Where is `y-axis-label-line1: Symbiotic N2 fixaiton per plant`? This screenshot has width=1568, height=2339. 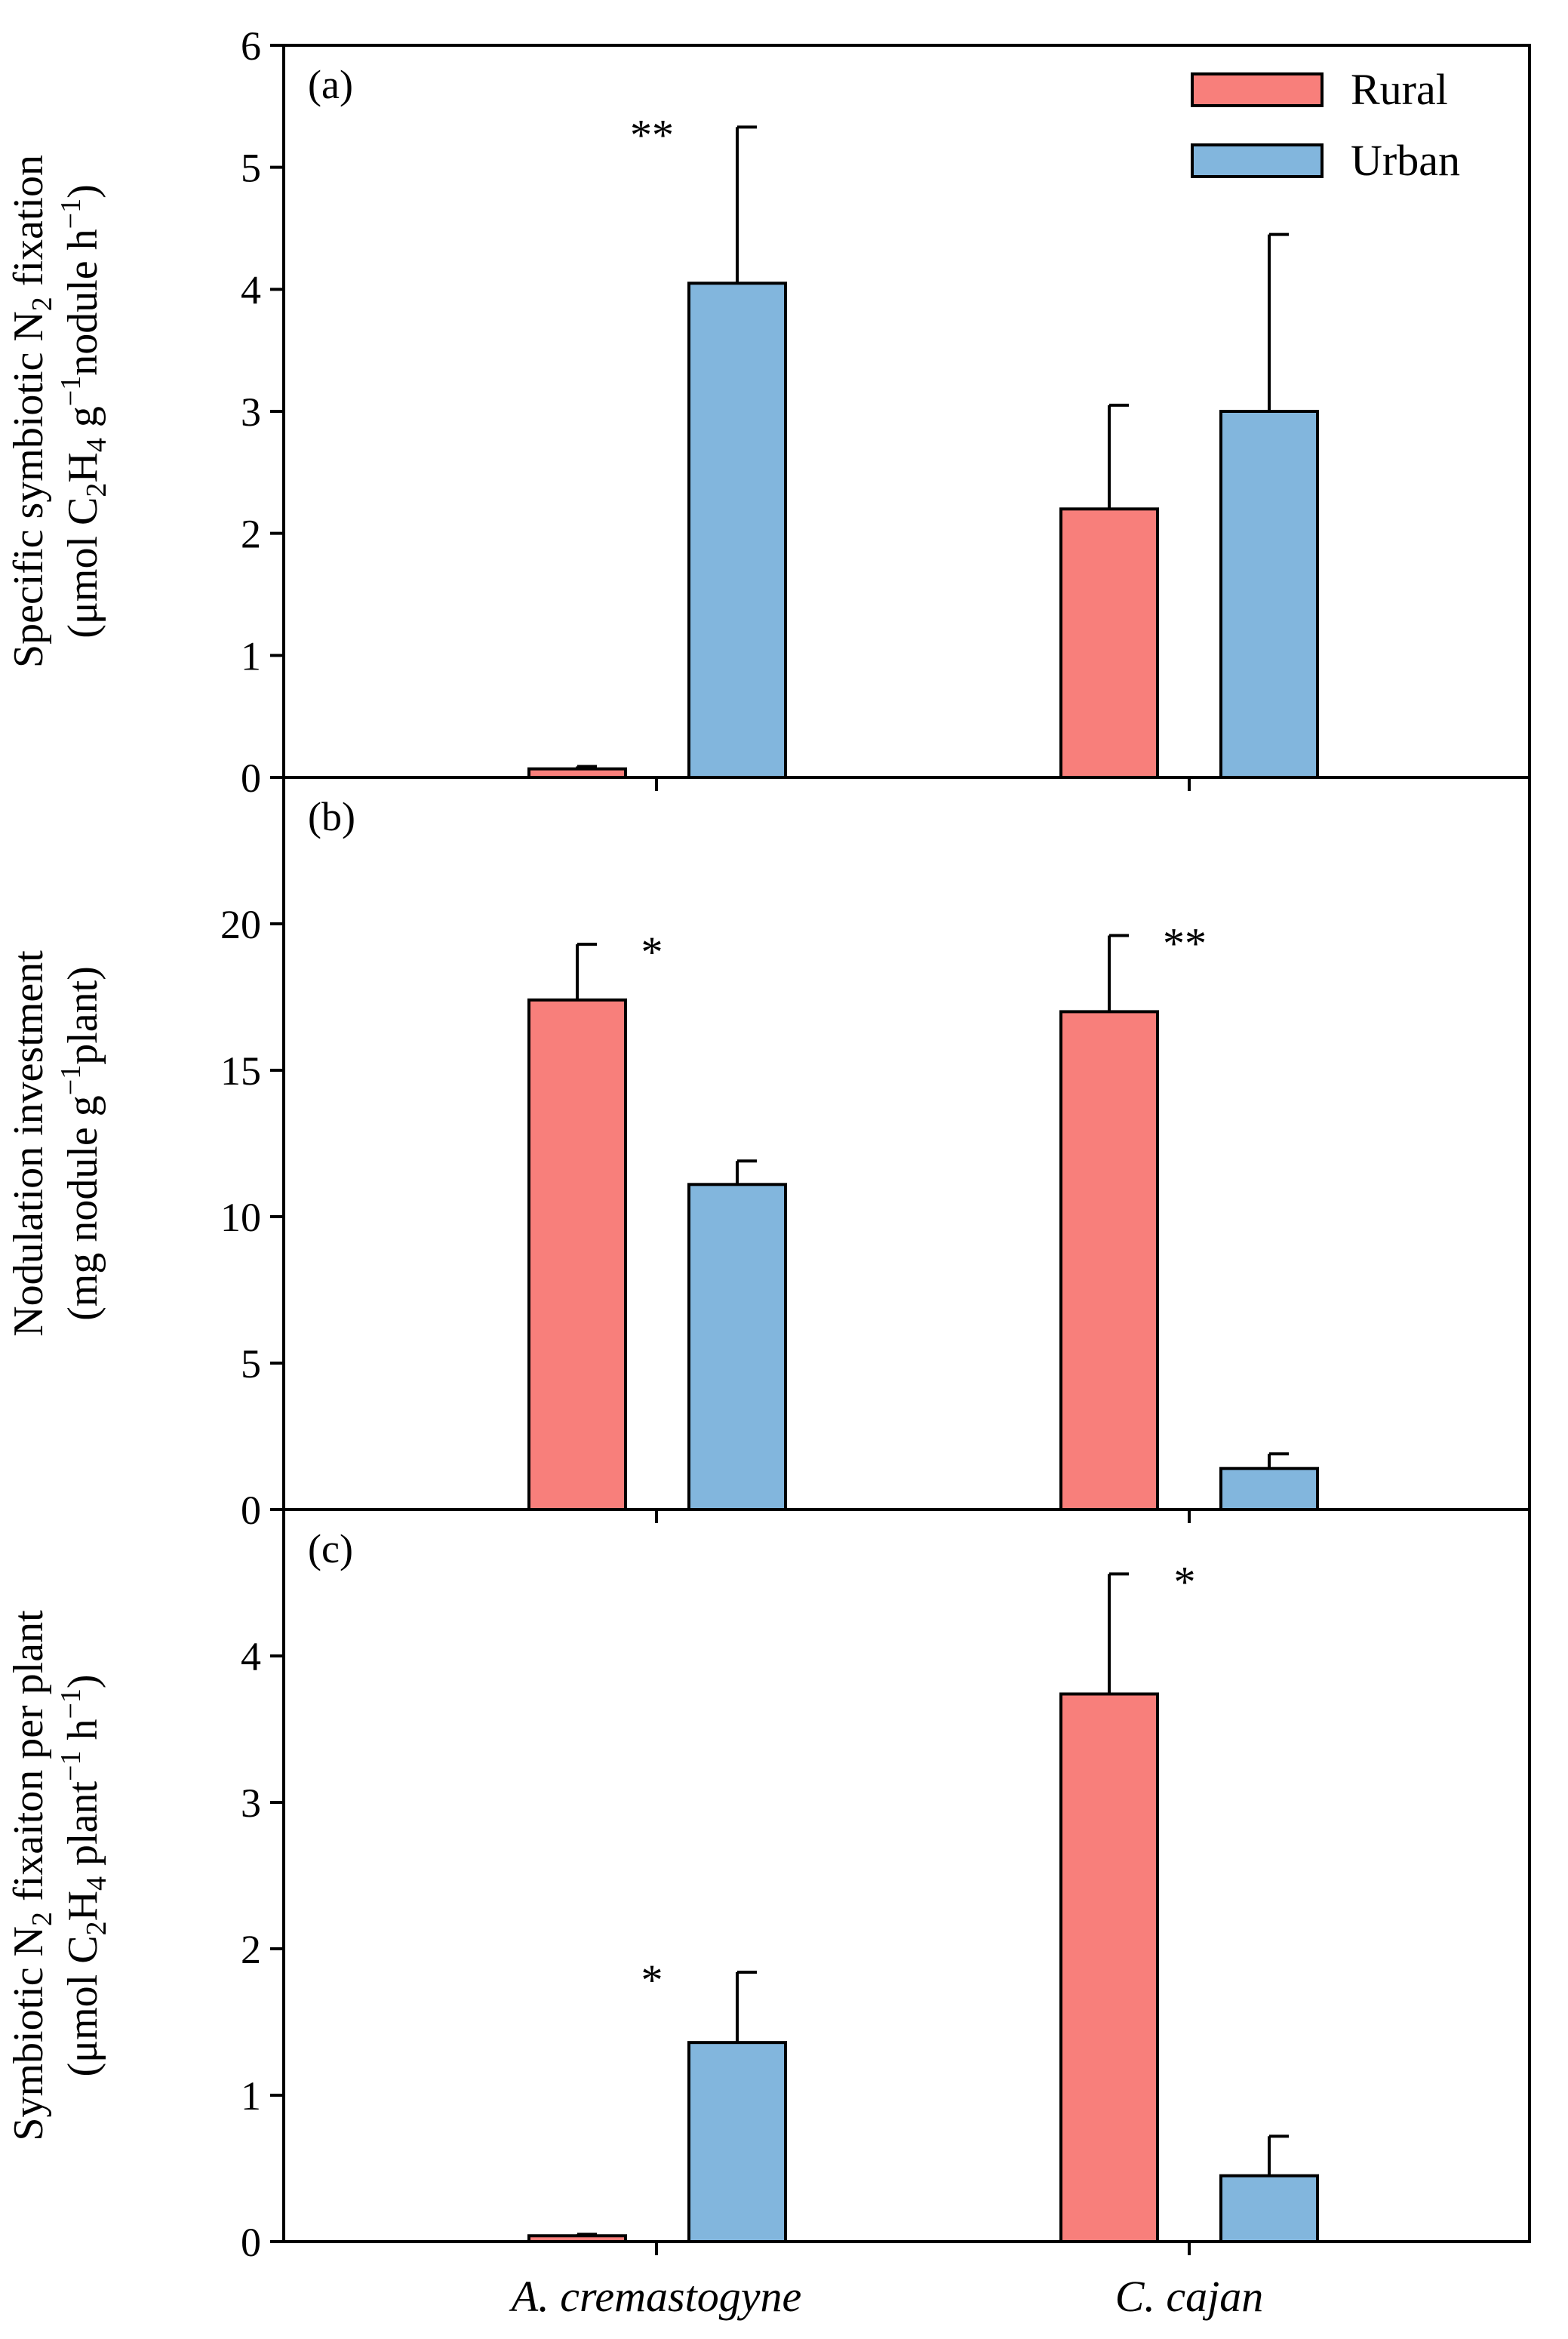 y-axis-label-line1: Symbiotic N2 fixaiton per plant is located at coordinates (31, 1875).